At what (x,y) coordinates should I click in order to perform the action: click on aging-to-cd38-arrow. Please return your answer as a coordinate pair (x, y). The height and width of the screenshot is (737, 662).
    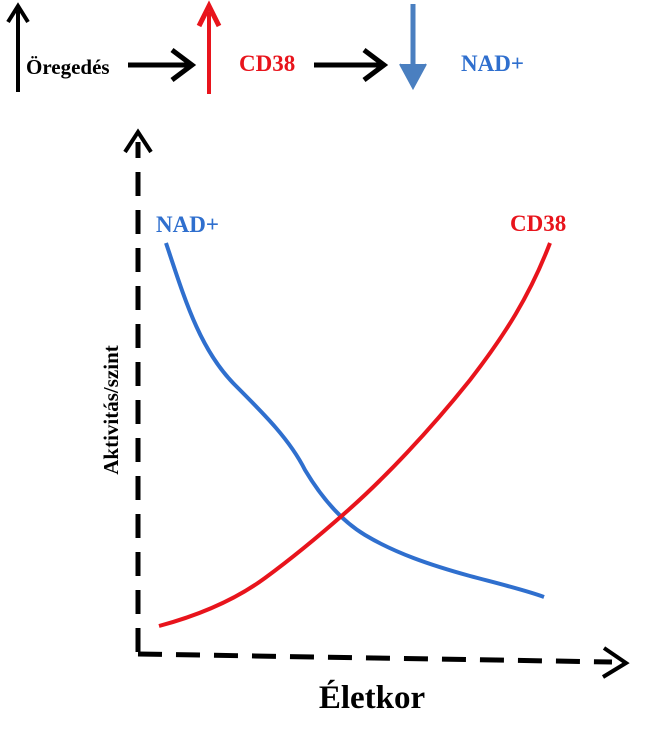
    Looking at the image, I should click on (162, 65).